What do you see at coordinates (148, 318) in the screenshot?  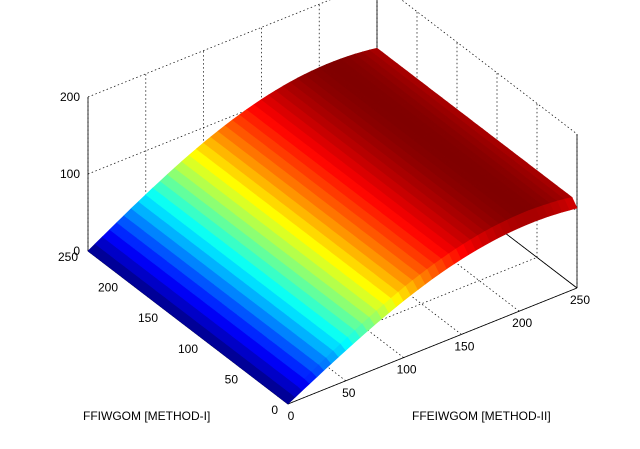 I see `x-tick-label: 150` at bounding box center [148, 318].